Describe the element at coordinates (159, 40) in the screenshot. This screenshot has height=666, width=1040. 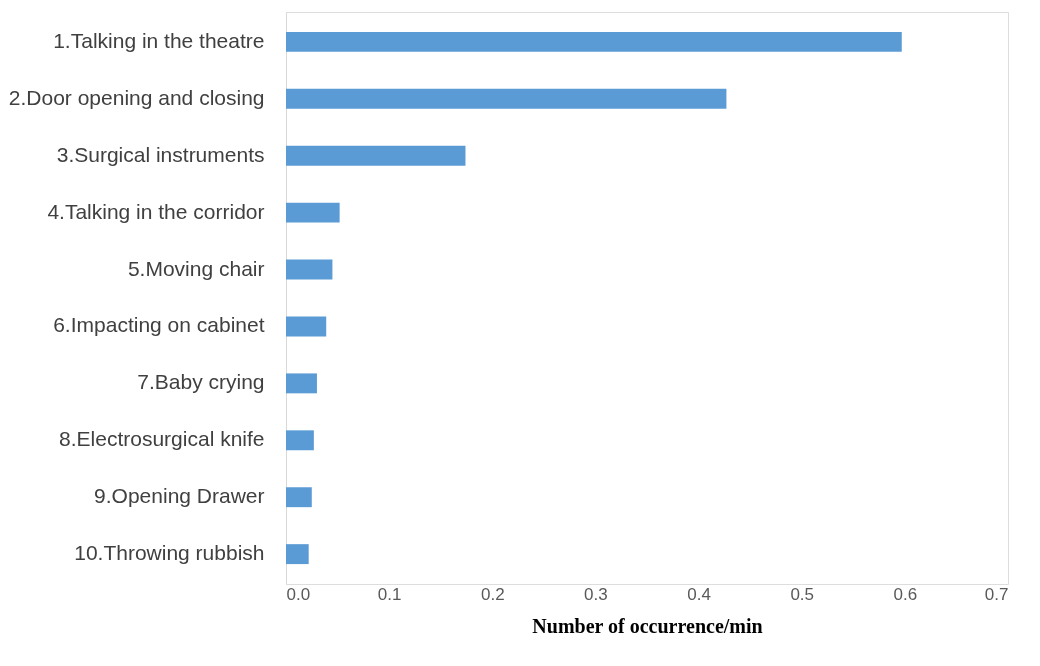
I see `y-tick-label: 1.Talking in the theatre` at that location.